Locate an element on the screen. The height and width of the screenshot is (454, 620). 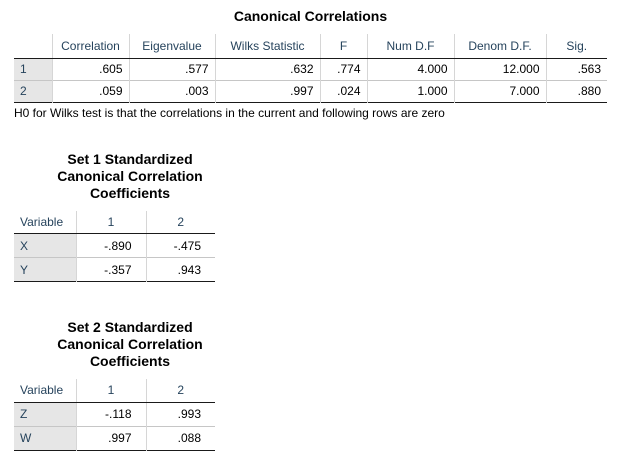
row-label: W is located at coordinates (45, 438).